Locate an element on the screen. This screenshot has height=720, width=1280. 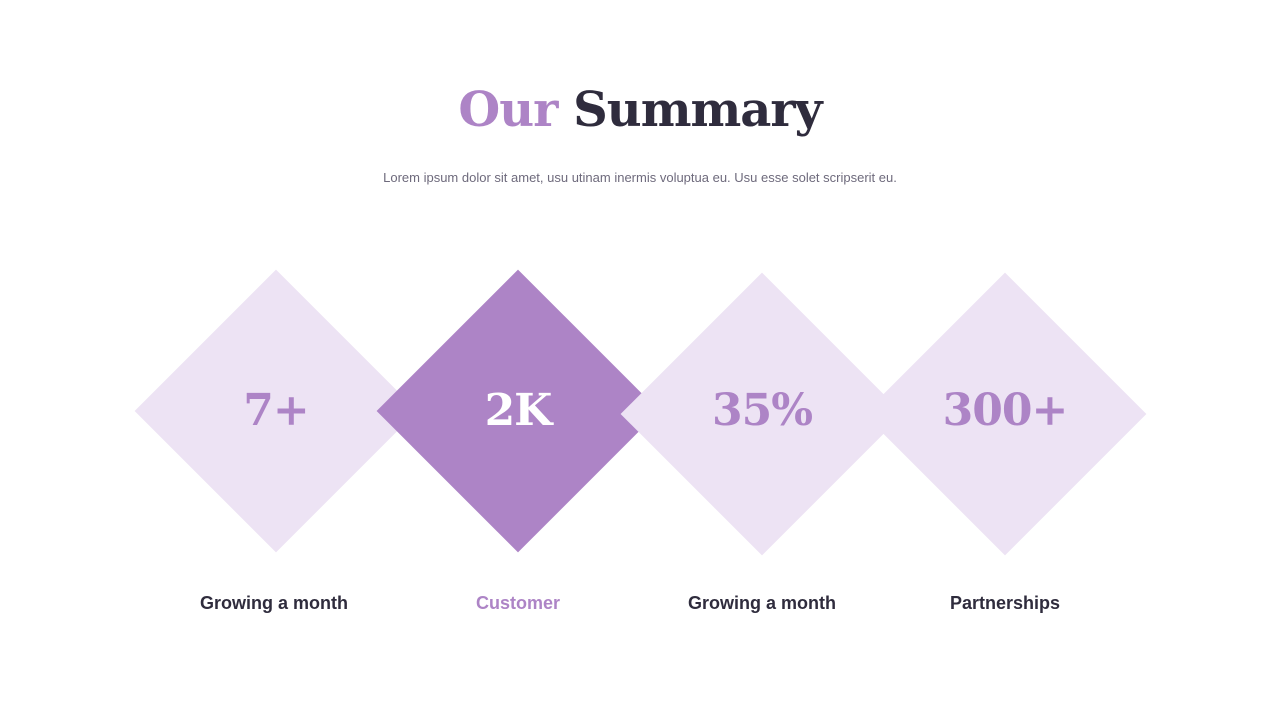
title-accent-word: Our is located at coordinates (508, 110).